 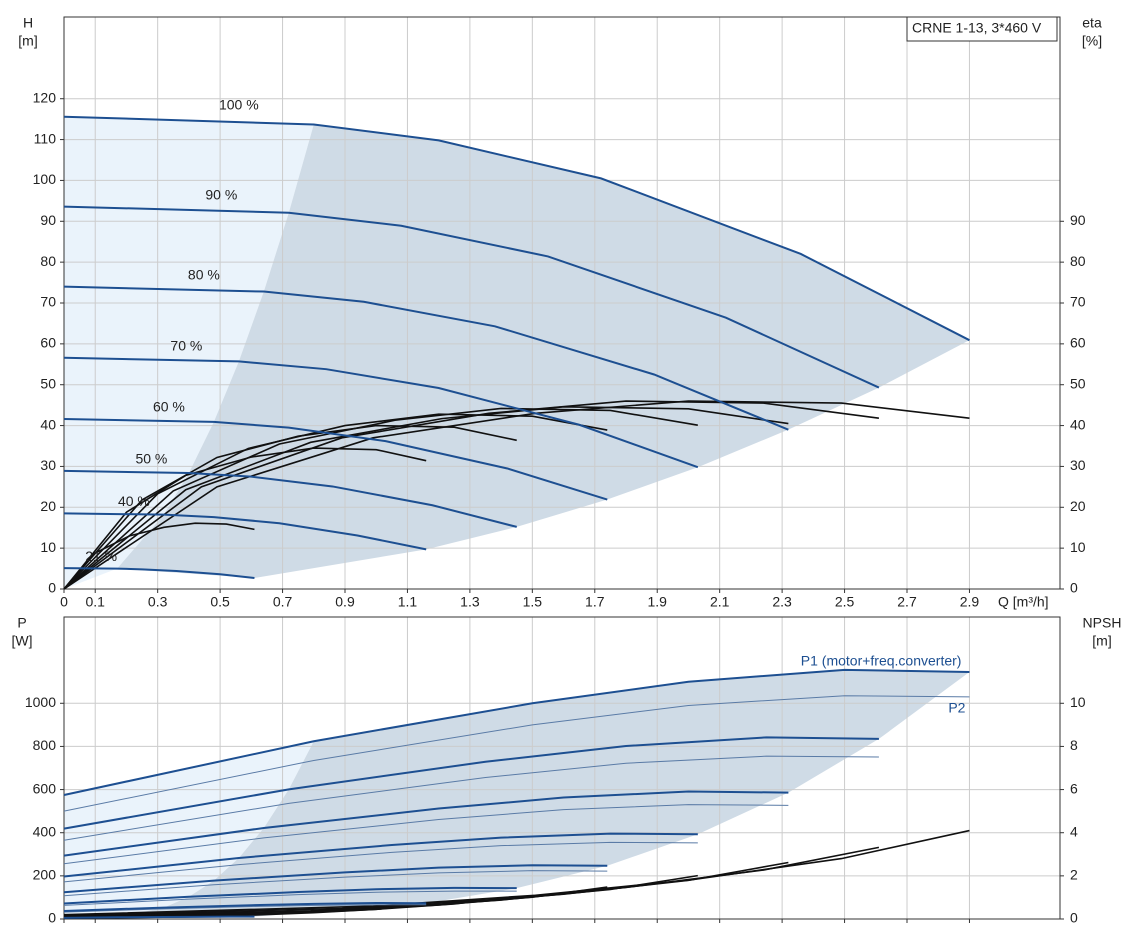 What do you see at coordinates (158, 602) in the screenshot?
I see `x-tick-label: 0.3` at bounding box center [158, 602].